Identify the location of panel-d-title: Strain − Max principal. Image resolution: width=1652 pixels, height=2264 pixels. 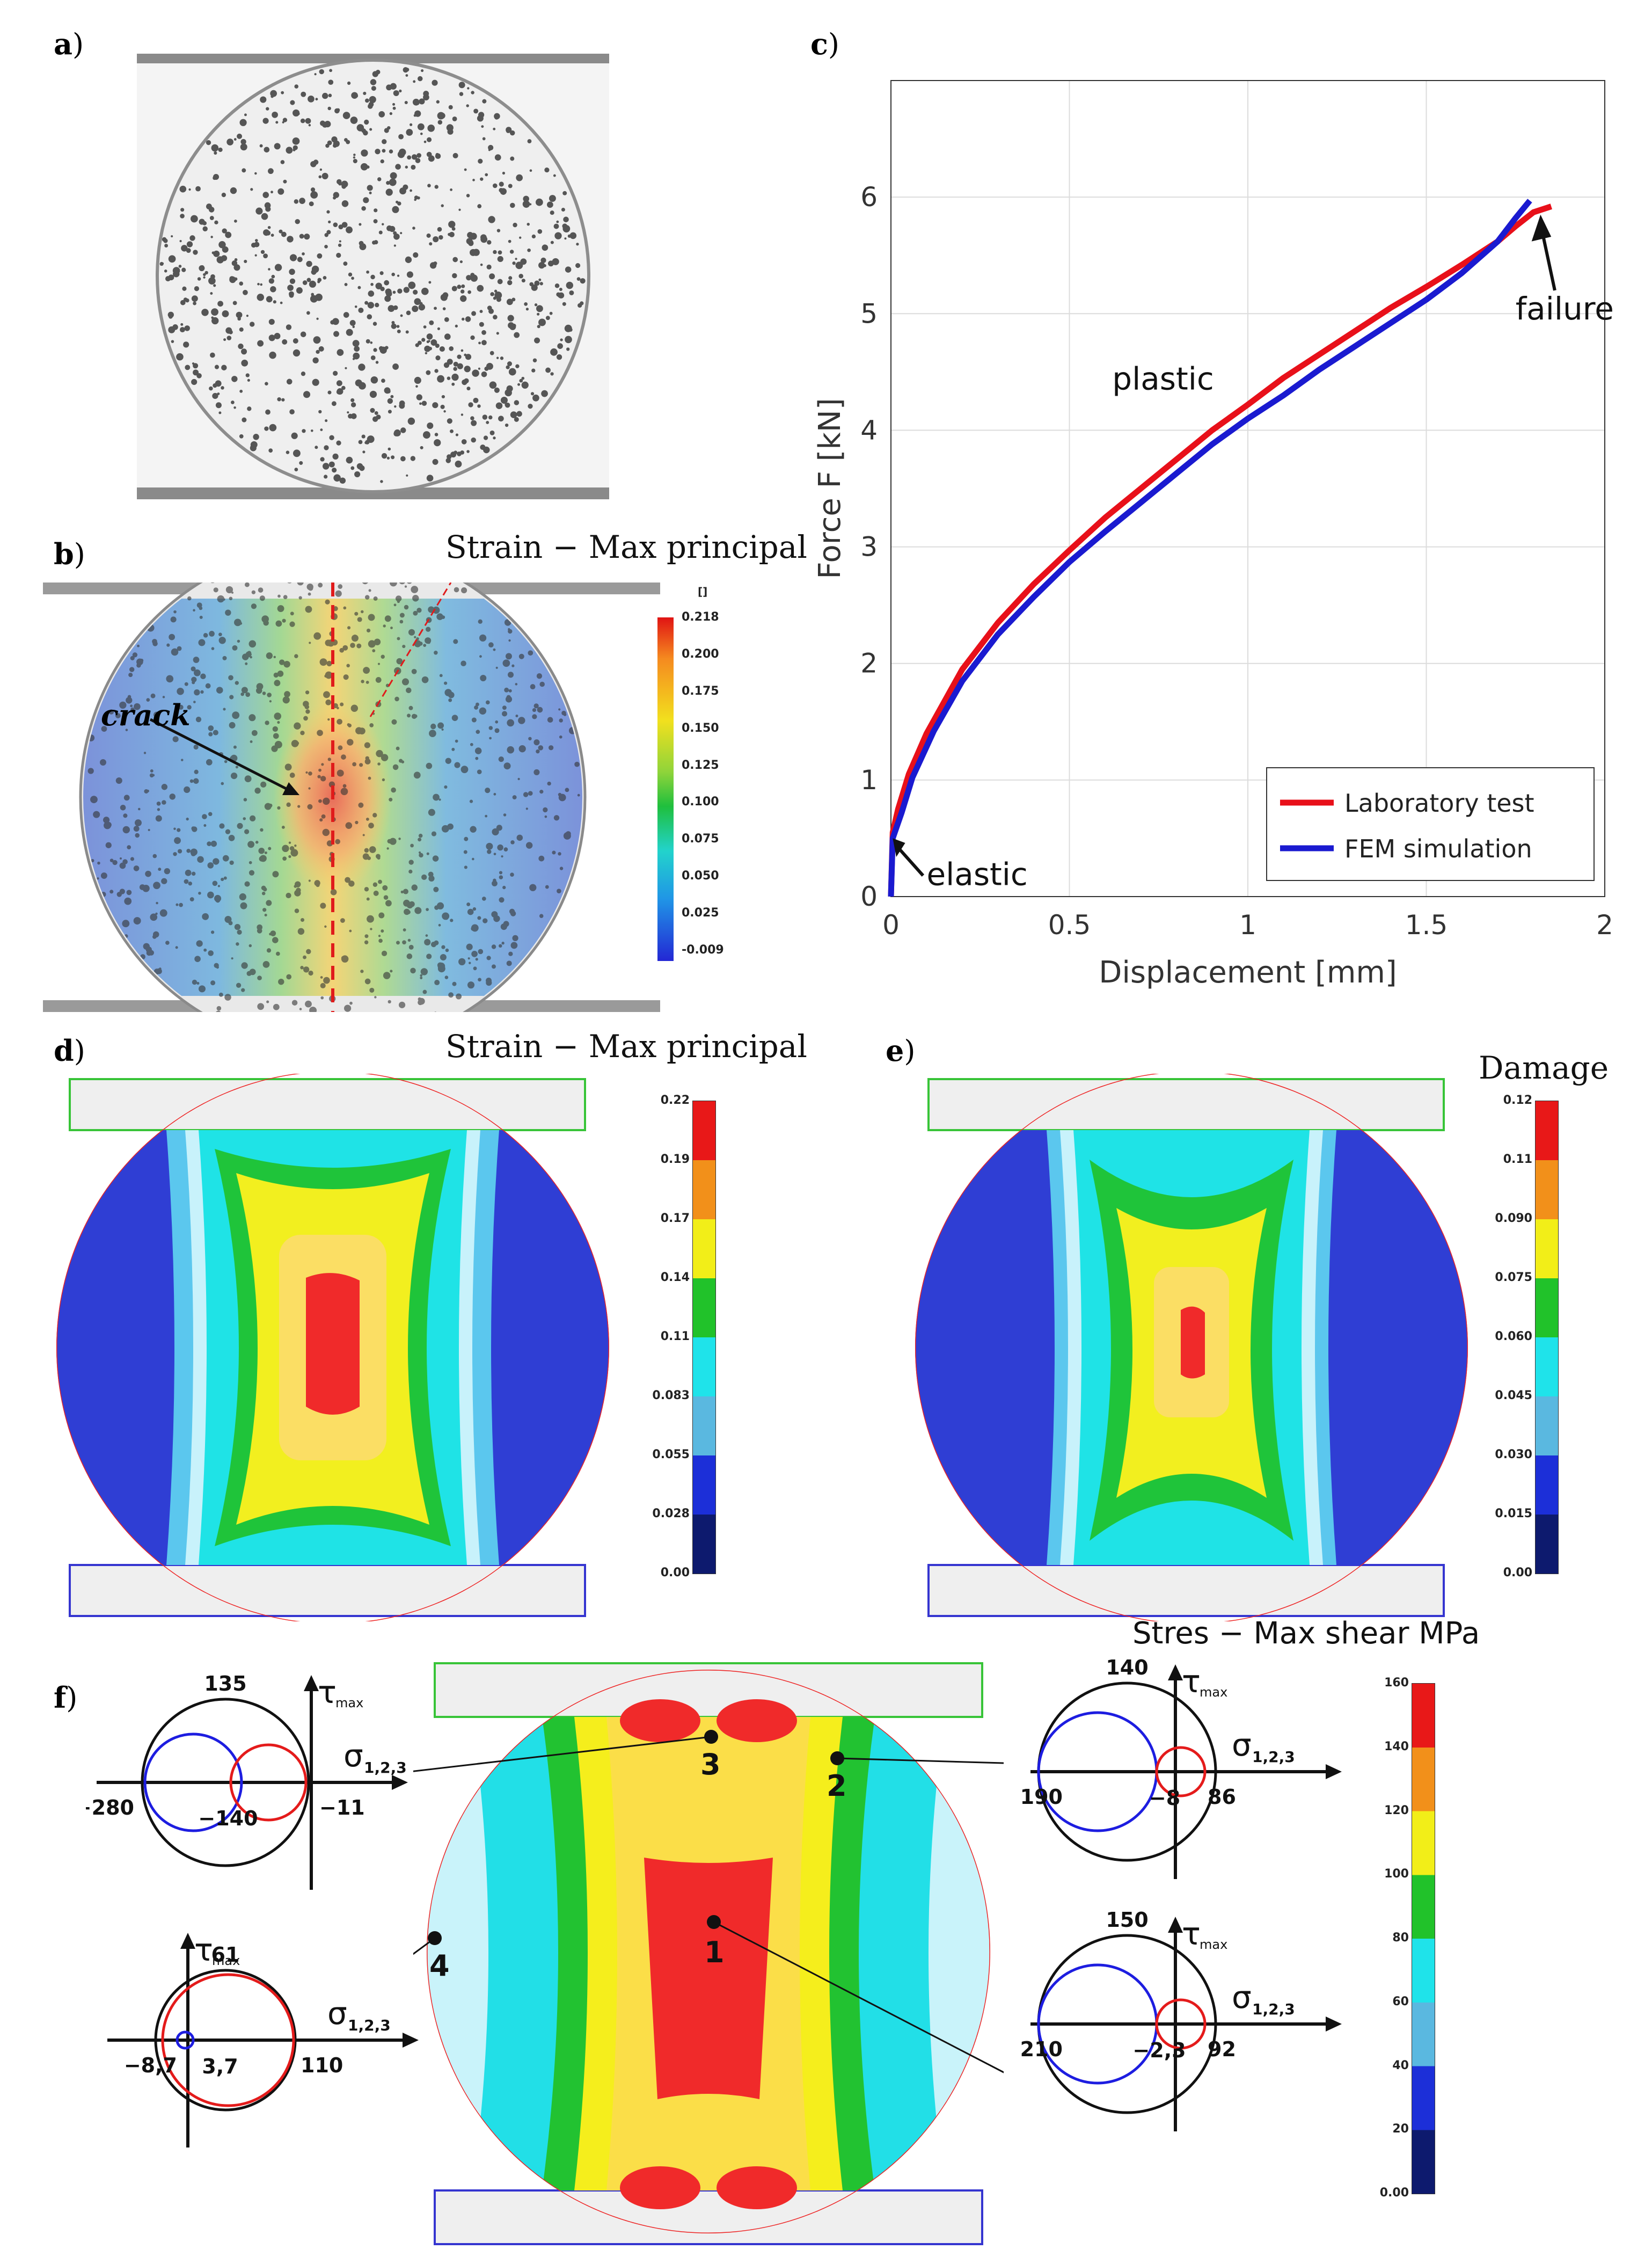
(626, 1046).